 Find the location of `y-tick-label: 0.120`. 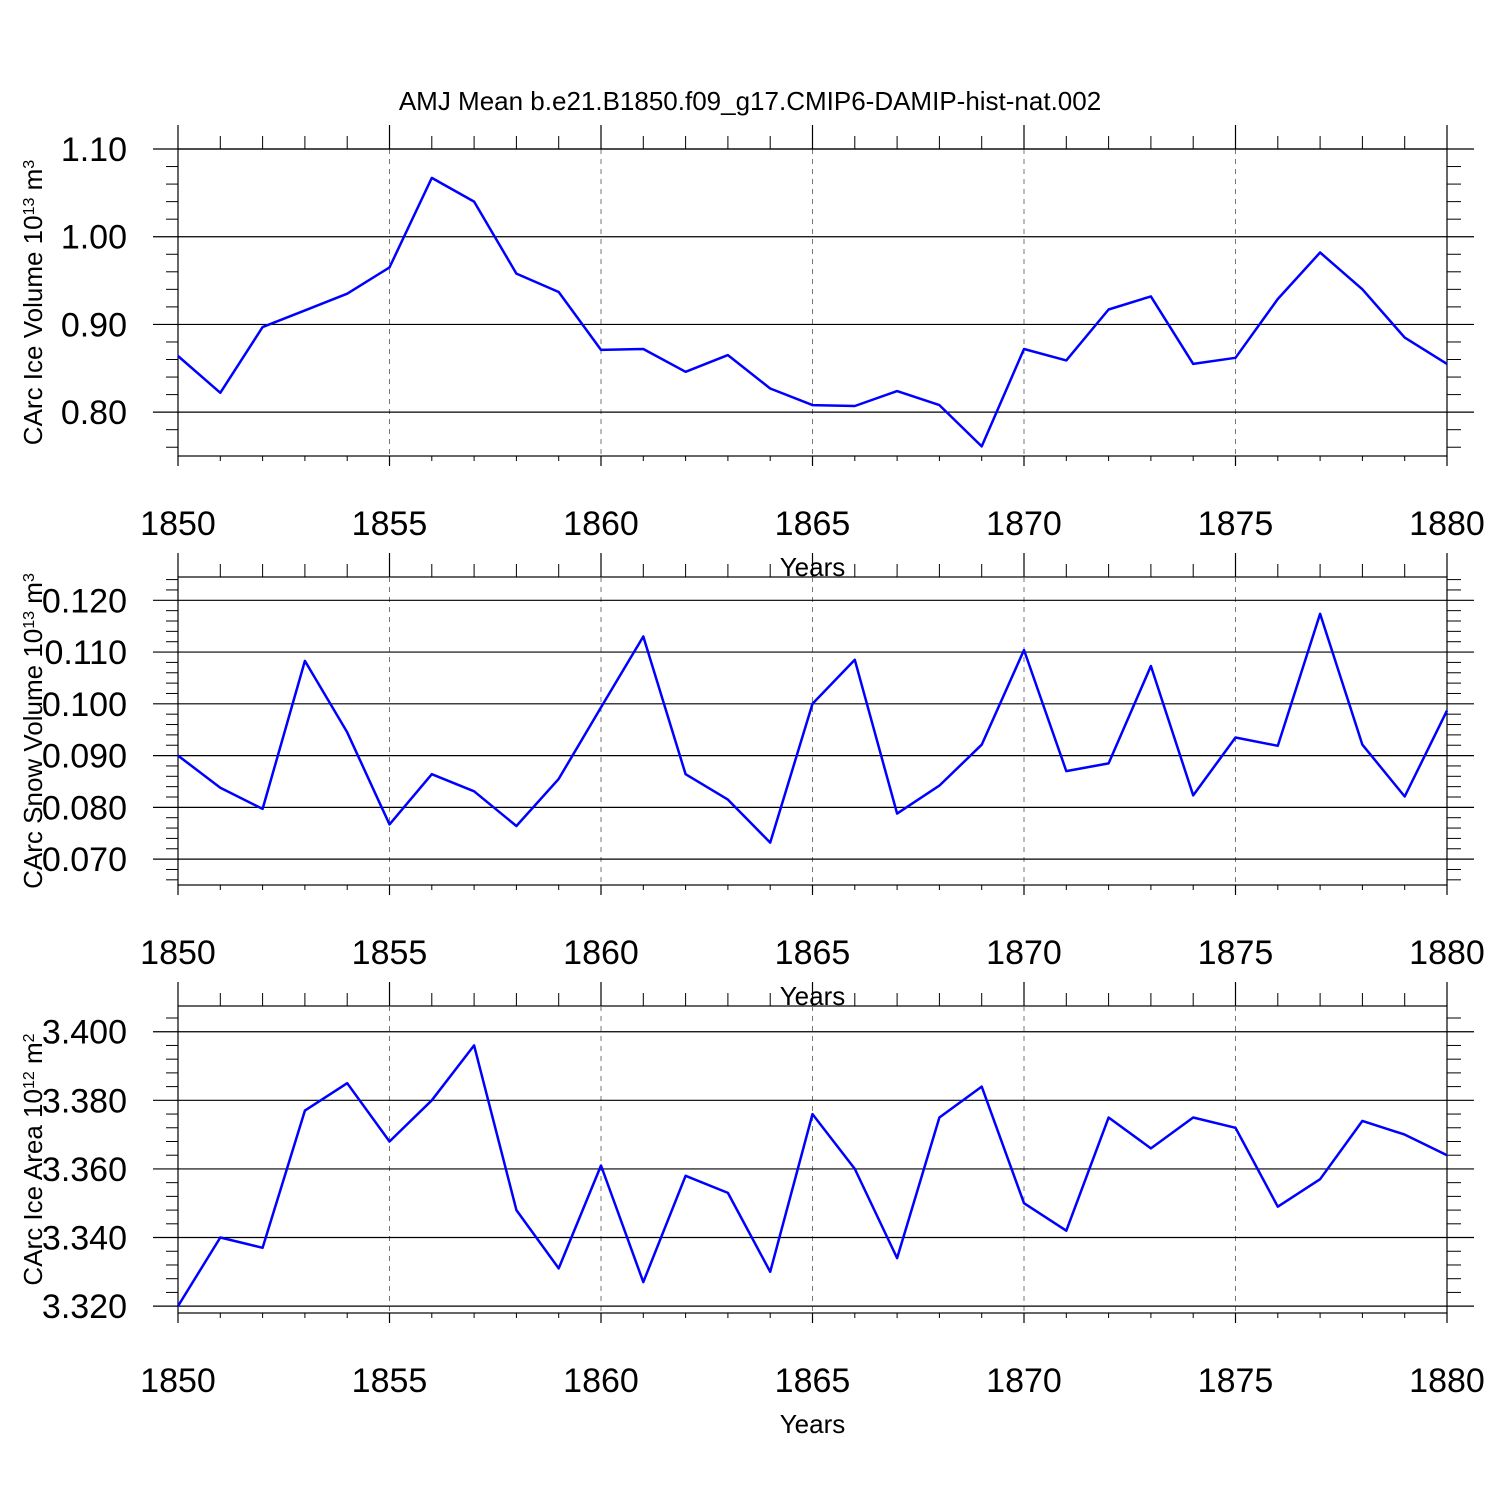

y-tick-label: 0.120 is located at coordinates (84, 601).